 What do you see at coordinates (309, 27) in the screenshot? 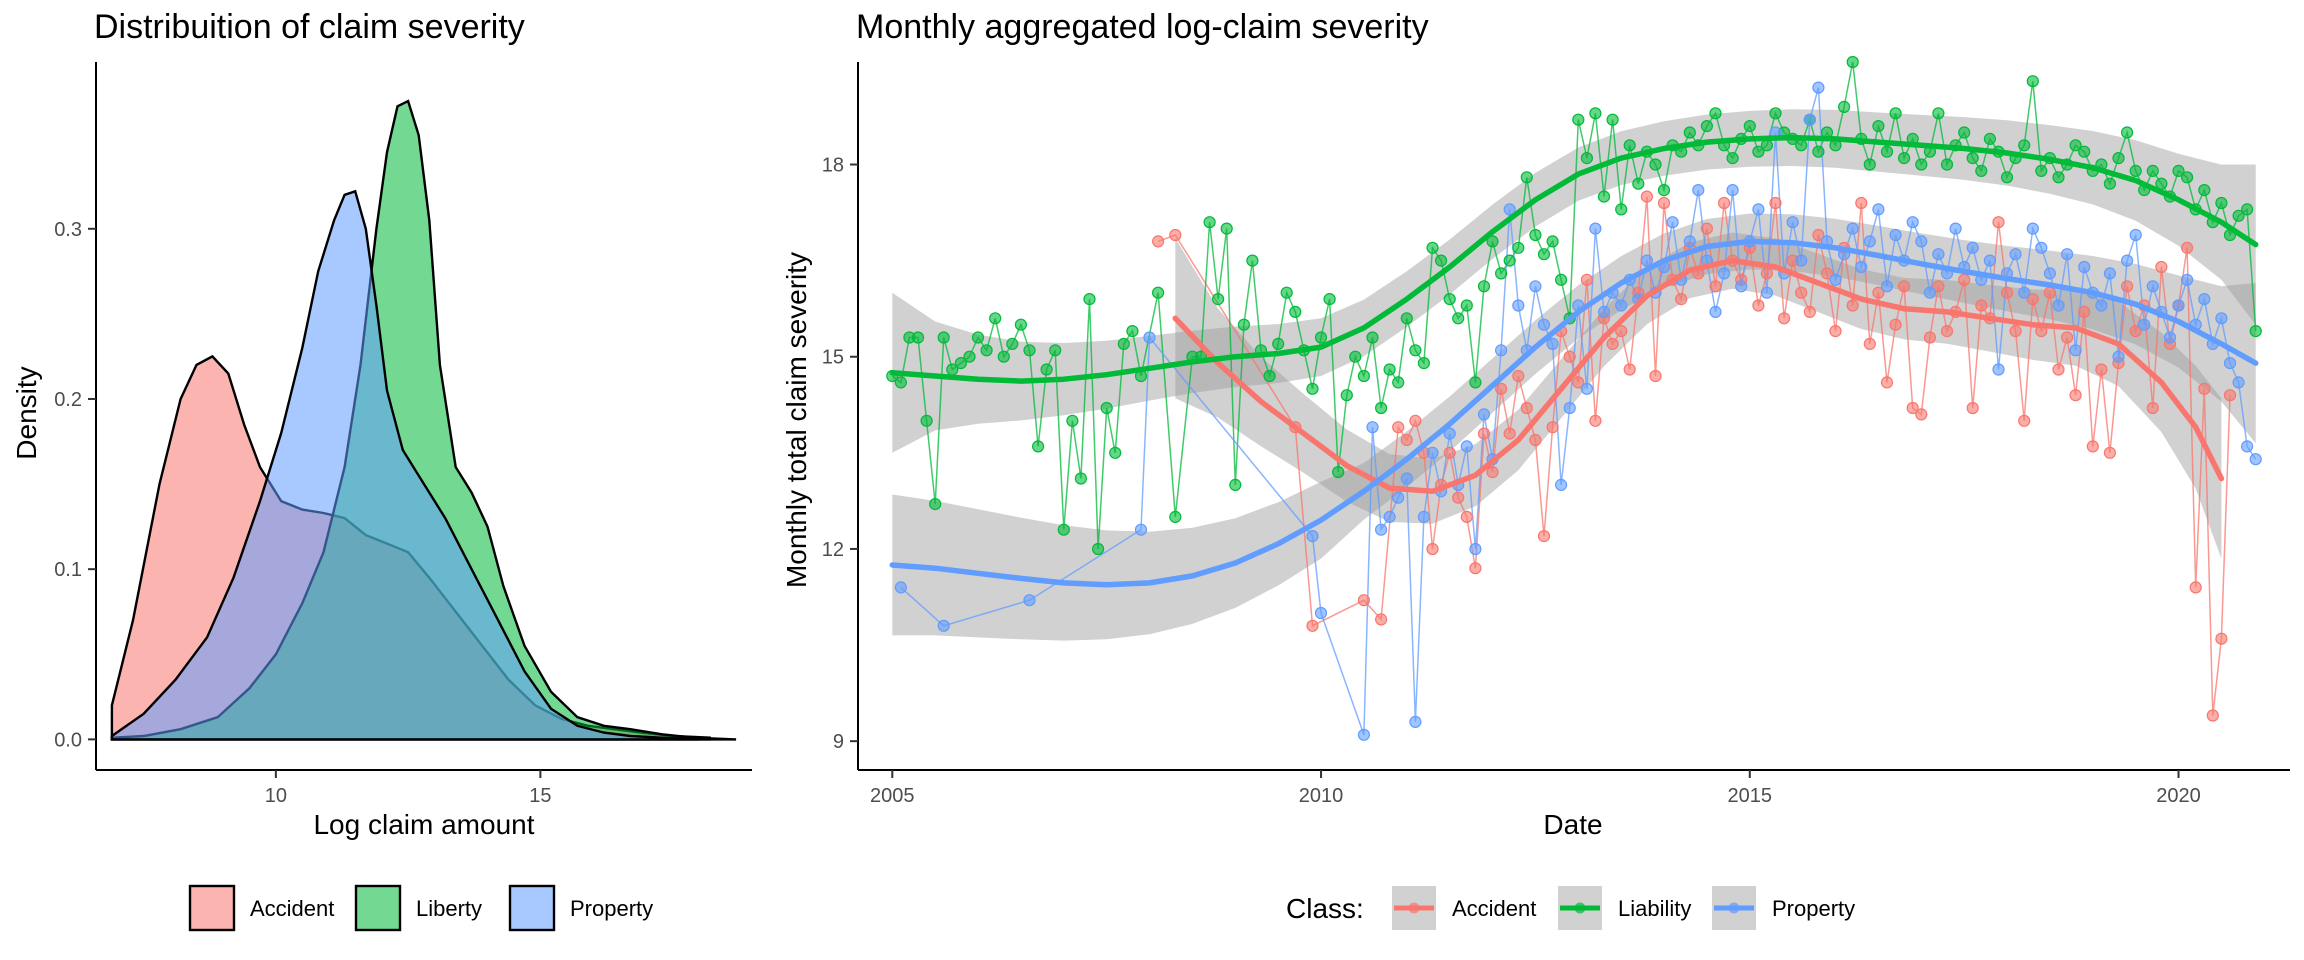
I see `left-chart-title: Distribuition of claim severity` at bounding box center [309, 27].